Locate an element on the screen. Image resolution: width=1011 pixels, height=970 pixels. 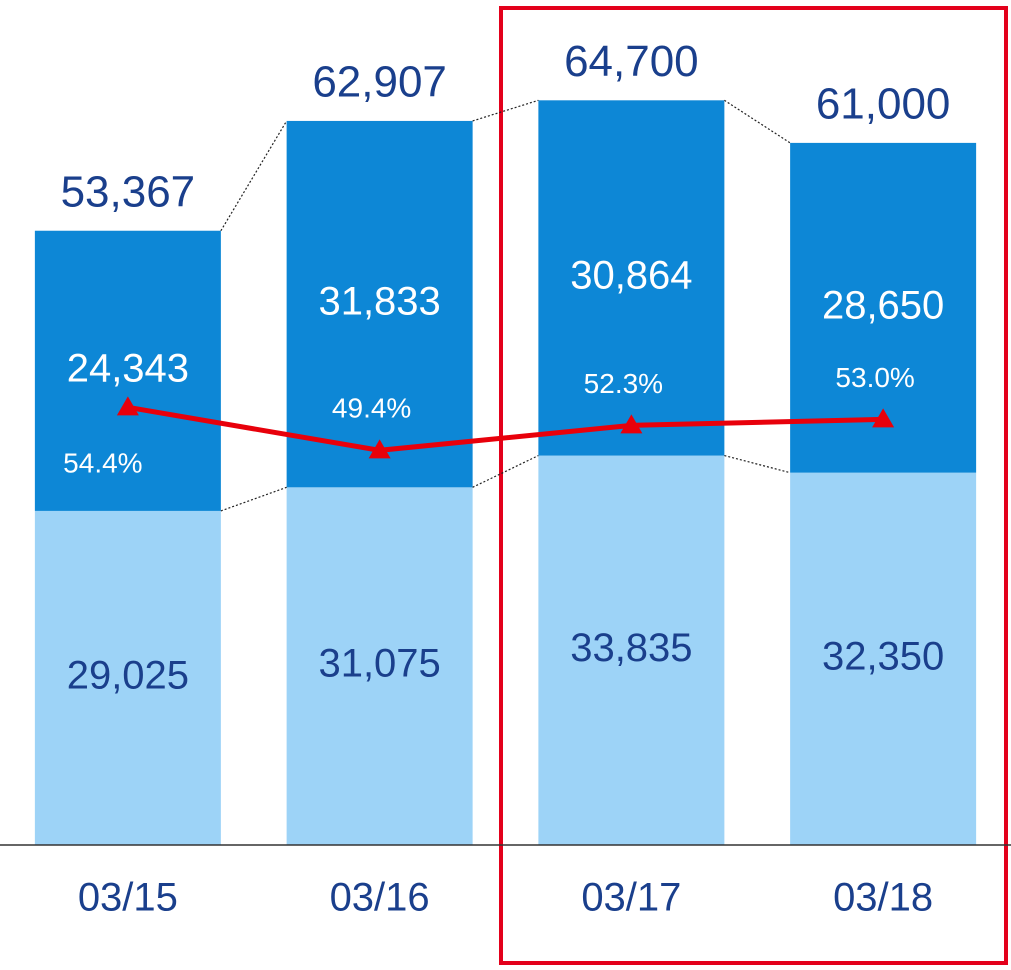
x-tick-label: 03/16 is located at coordinates (380, 898).